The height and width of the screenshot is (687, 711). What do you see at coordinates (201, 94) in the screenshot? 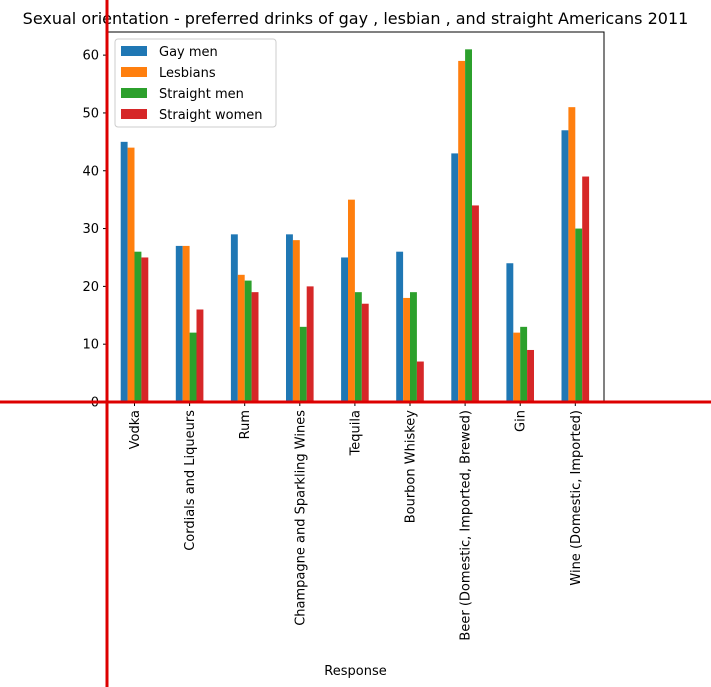
I see `legend-label: Straight men` at bounding box center [201, 94].